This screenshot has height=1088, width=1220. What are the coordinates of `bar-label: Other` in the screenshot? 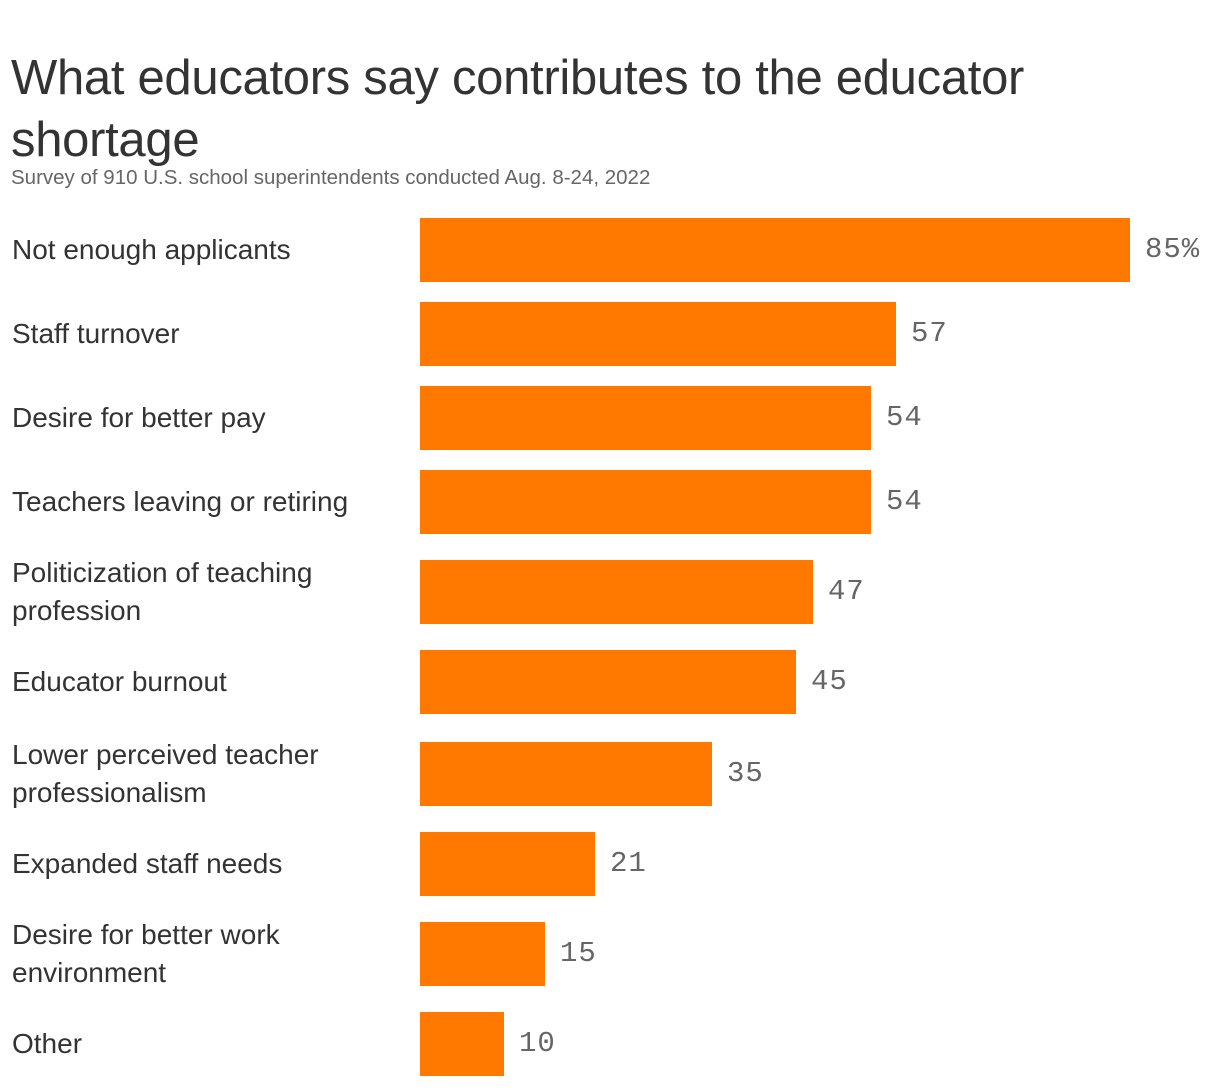 It's located at (47, 1043).